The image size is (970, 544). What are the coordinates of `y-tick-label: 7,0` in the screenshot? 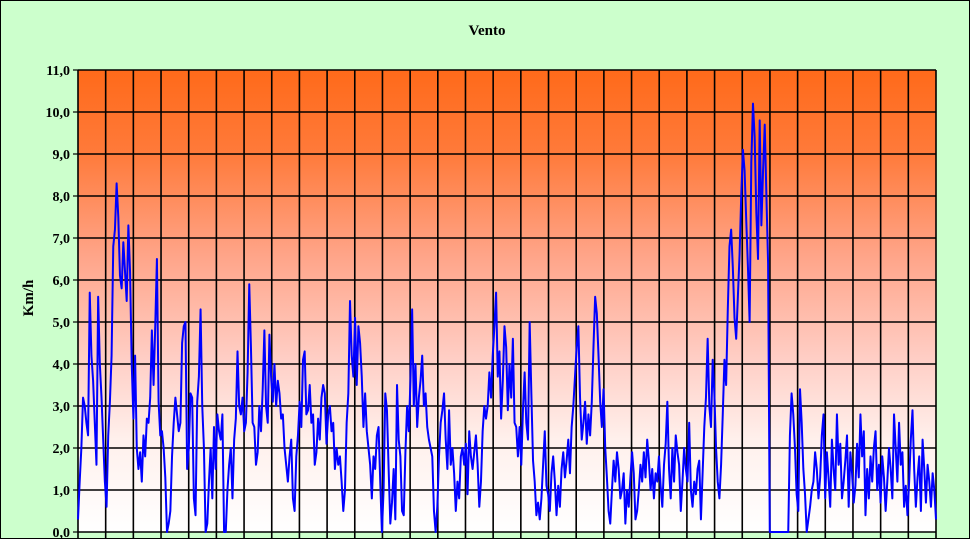 It's located at (62, 239).